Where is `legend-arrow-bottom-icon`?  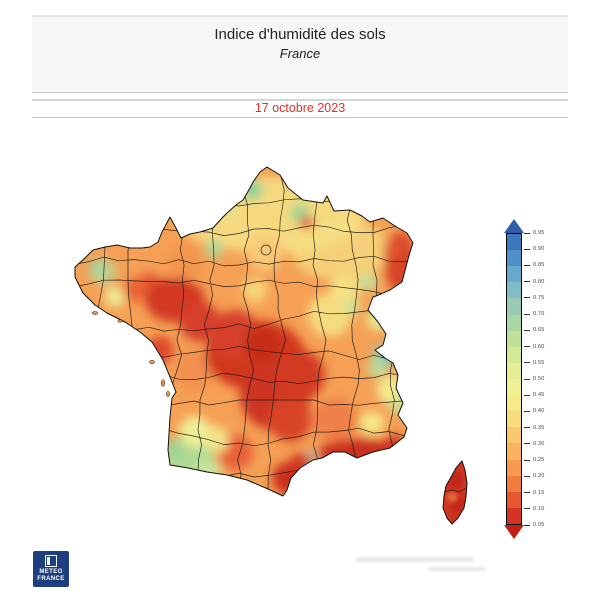
legend-arrow-bottom-icon is located at coordinates (514, 532).